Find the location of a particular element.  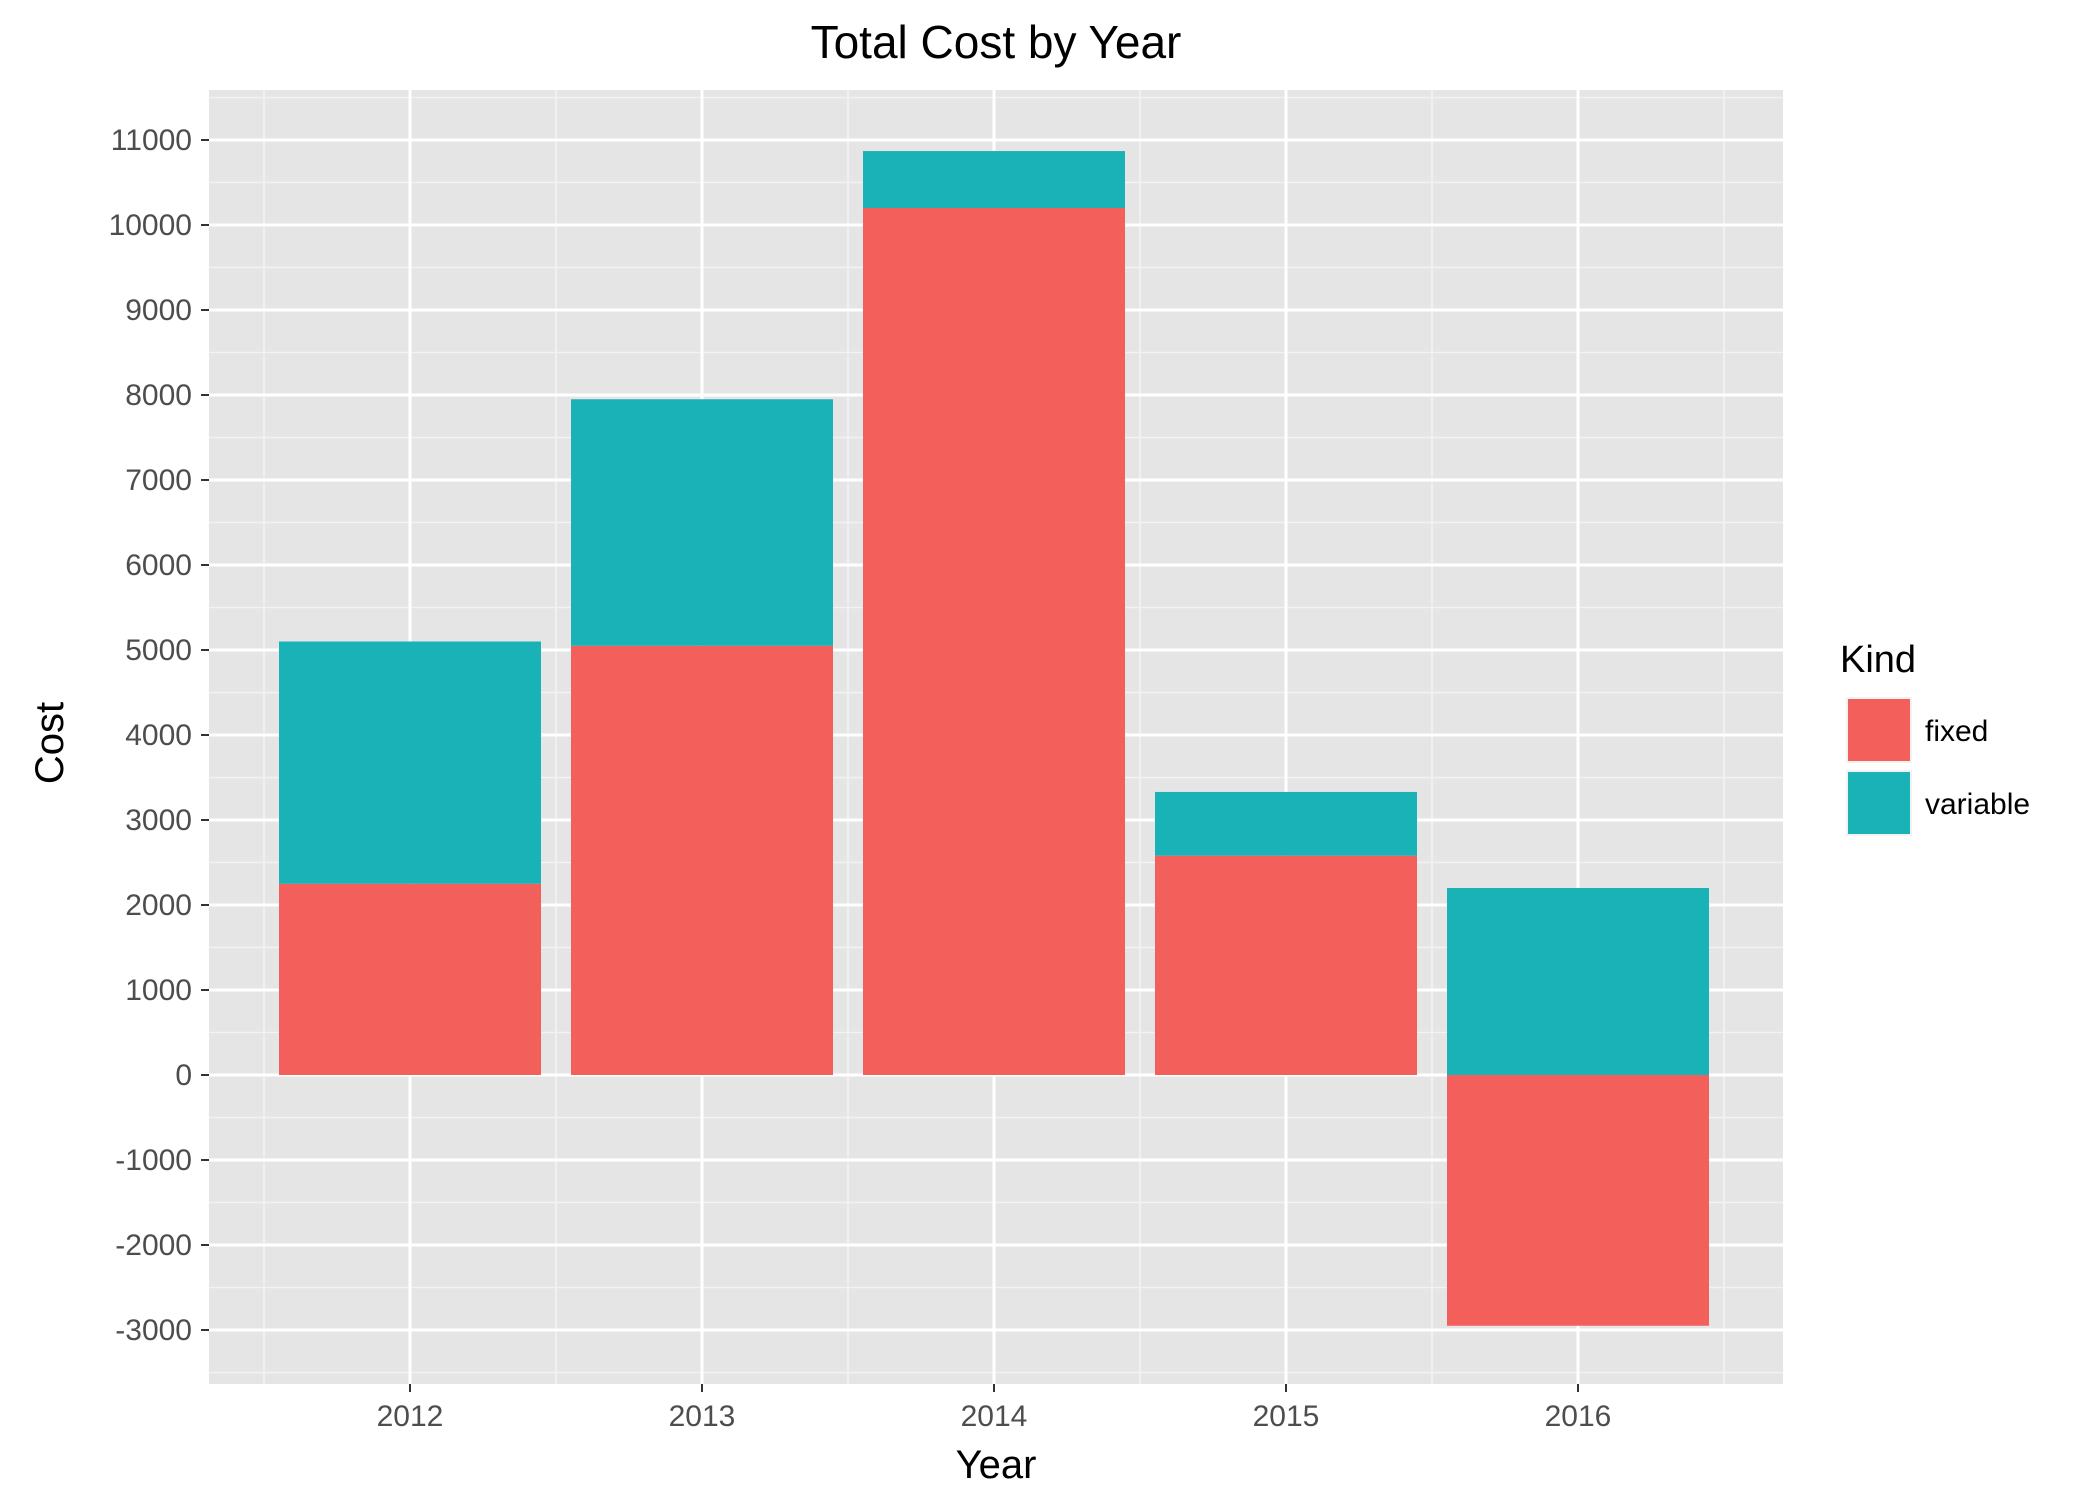

x-tick-label: 2013 is located at coordinates (702, 1416).